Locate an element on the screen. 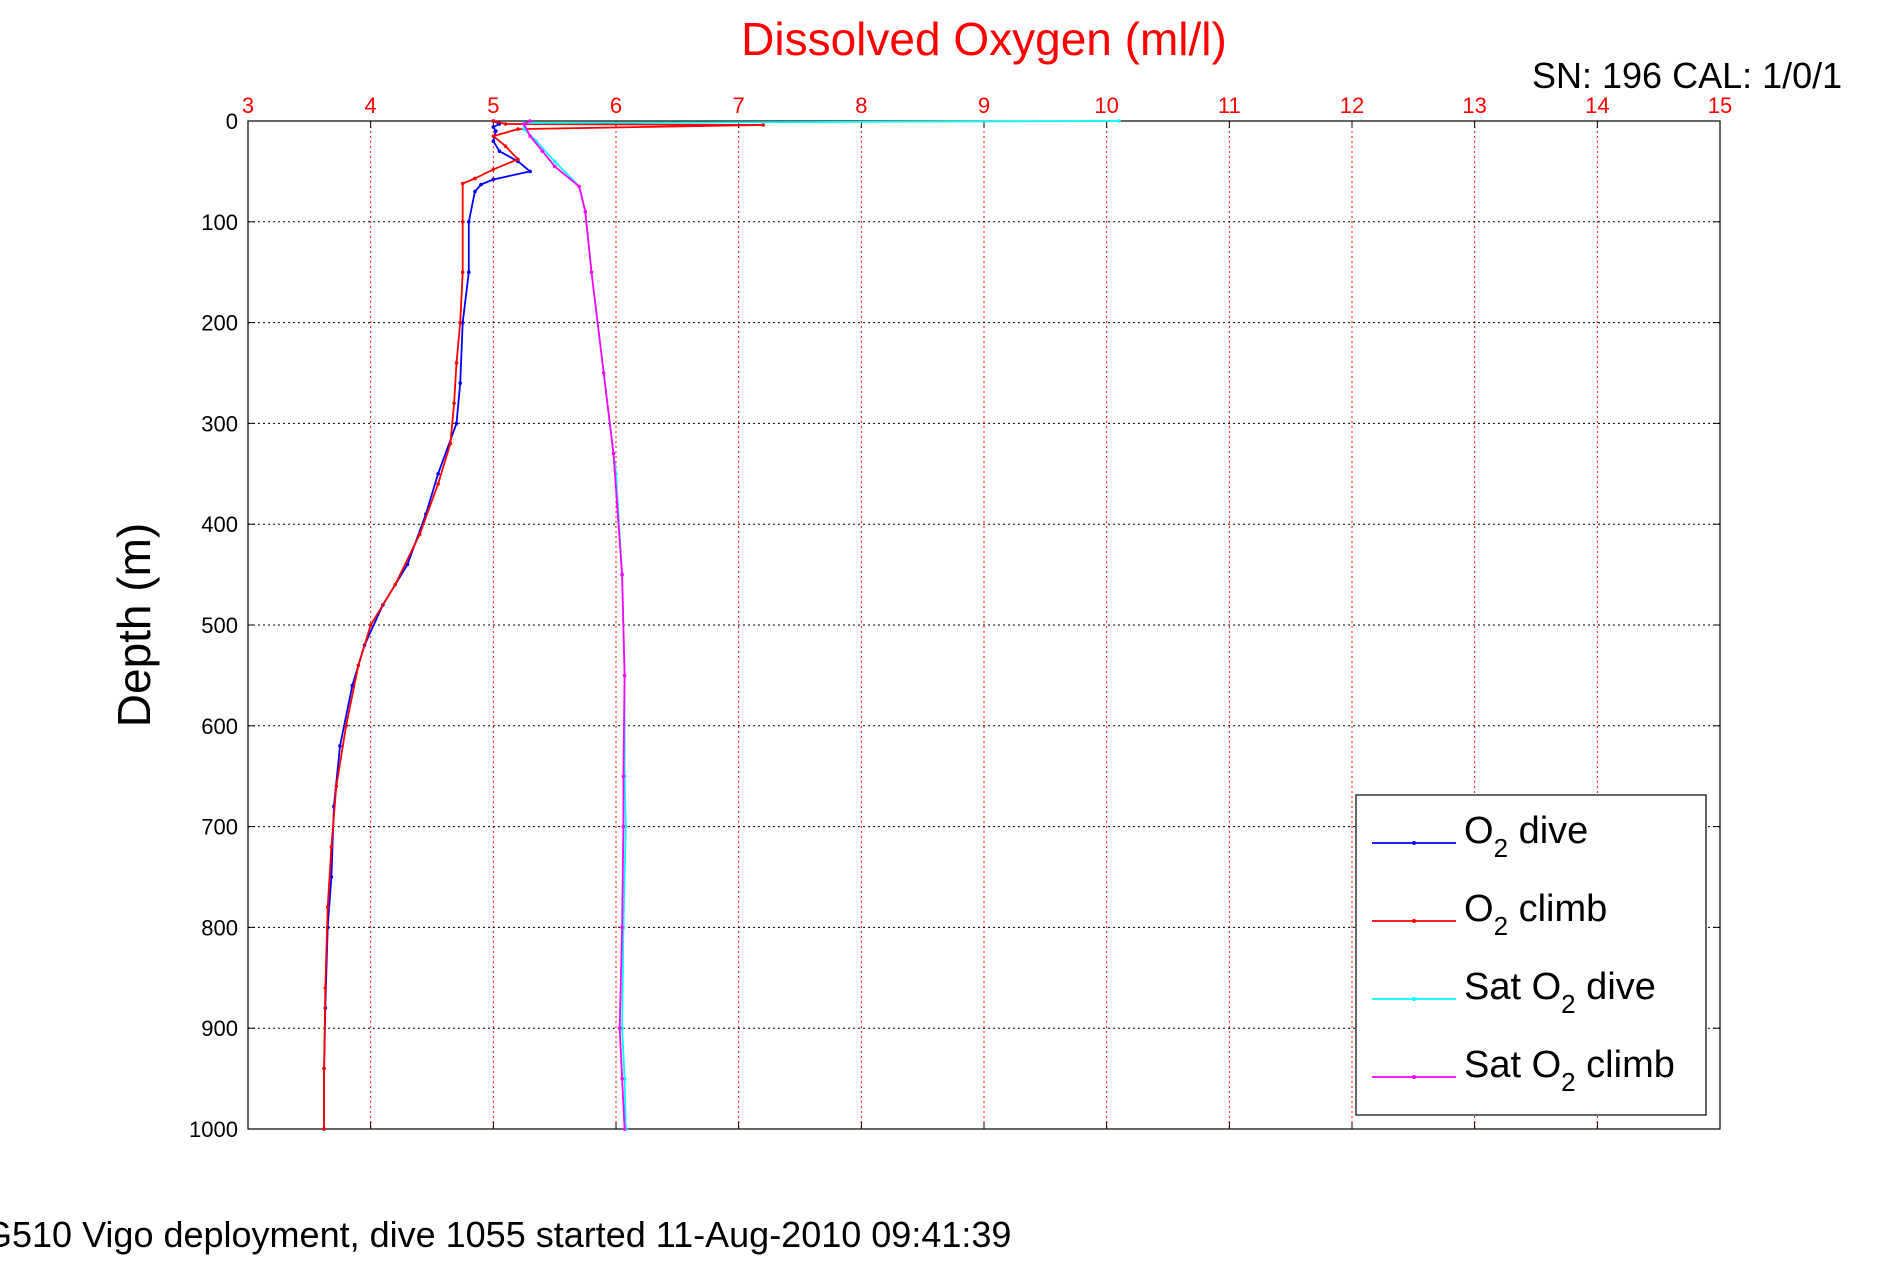 This screenshot has width=1891, height=1262. legend-label: O2 dive is located at coordinates (1526, 836).